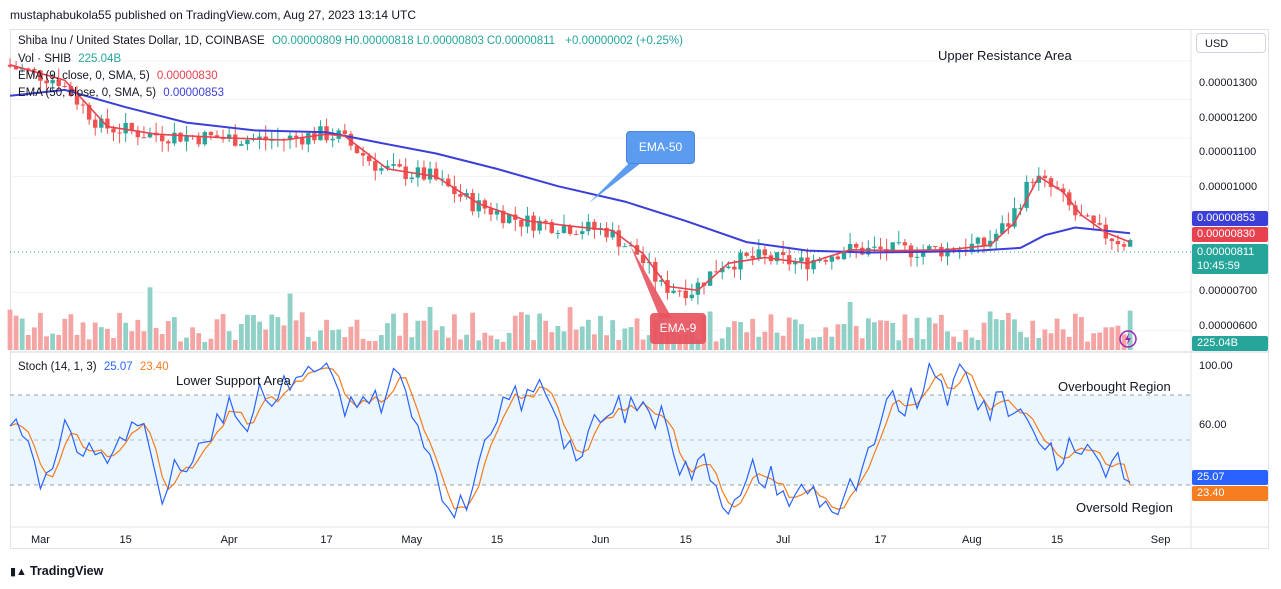 This screenshot has width=1281, height=589. What do you see at coordinates (783, 540) in the screenshot?
I see `time-tick: Jul` at bounding box center [783, 540].